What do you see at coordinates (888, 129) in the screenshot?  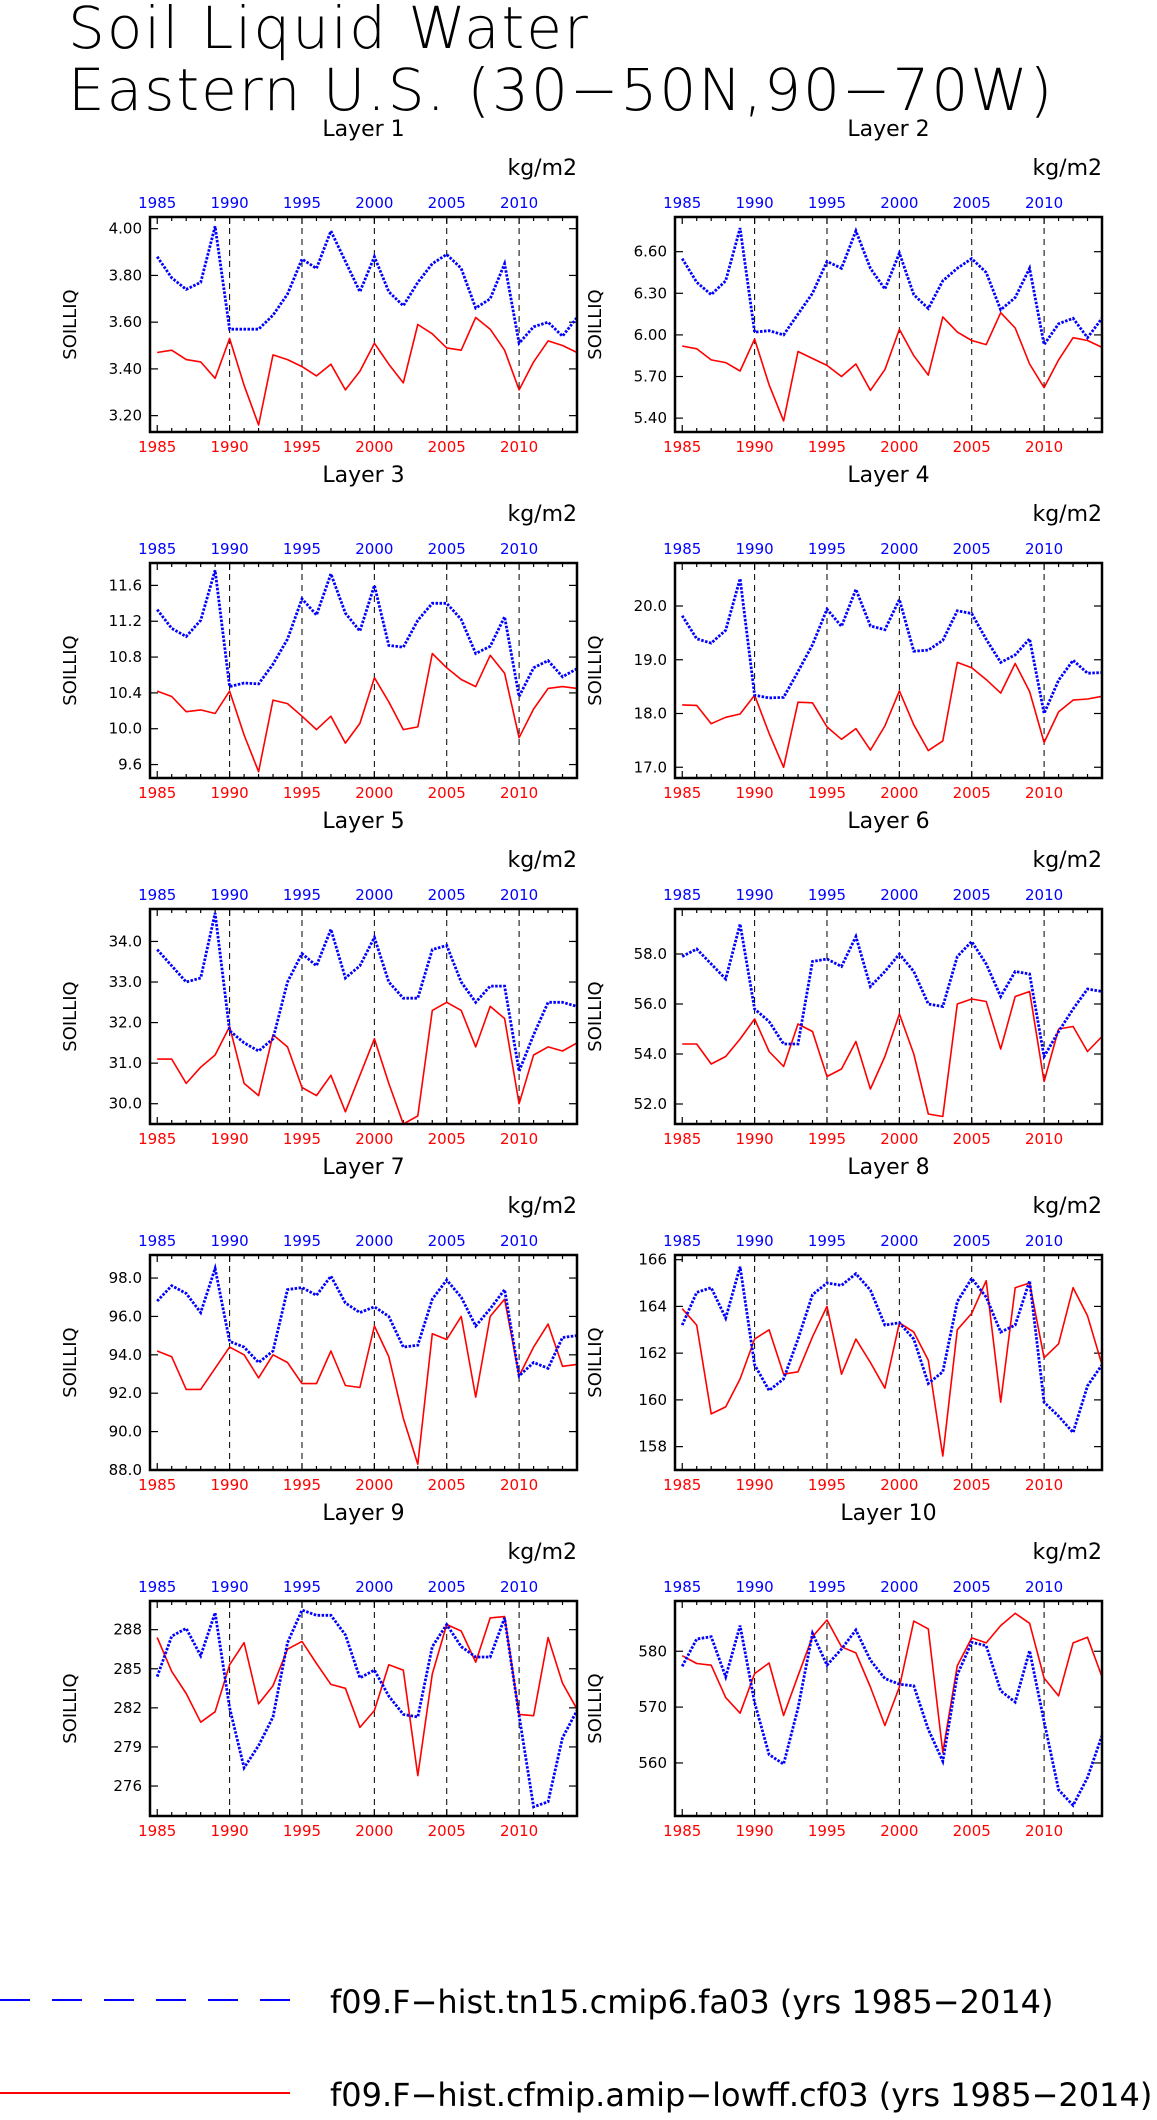 I see `panel-title: Layer 2` at bounding box center [888, 129].